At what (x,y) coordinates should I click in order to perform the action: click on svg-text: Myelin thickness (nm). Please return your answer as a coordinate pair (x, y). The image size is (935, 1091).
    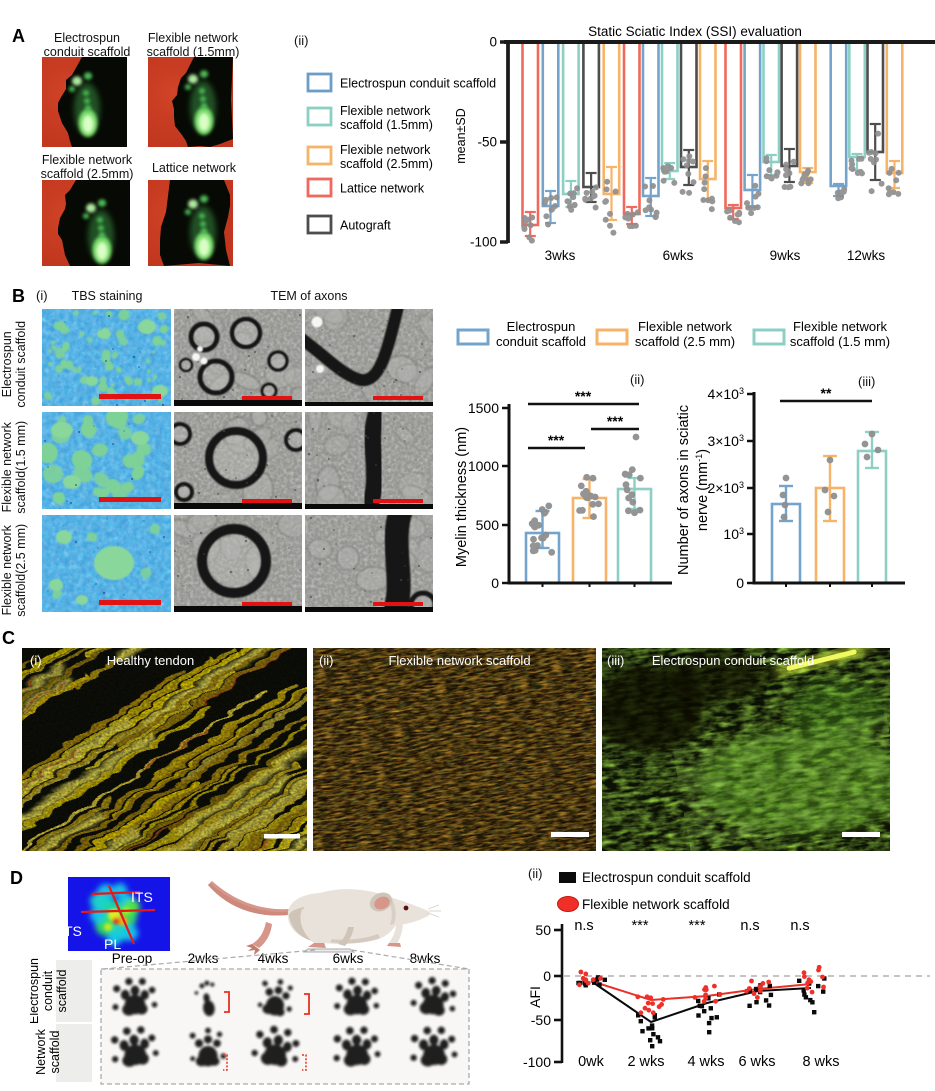
    Looking at the image, I should click on (462, 497).